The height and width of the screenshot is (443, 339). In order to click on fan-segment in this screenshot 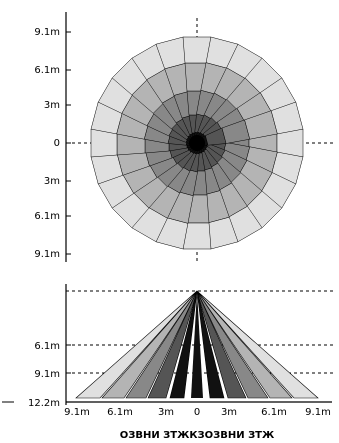, I will do `click(287, 118)`.